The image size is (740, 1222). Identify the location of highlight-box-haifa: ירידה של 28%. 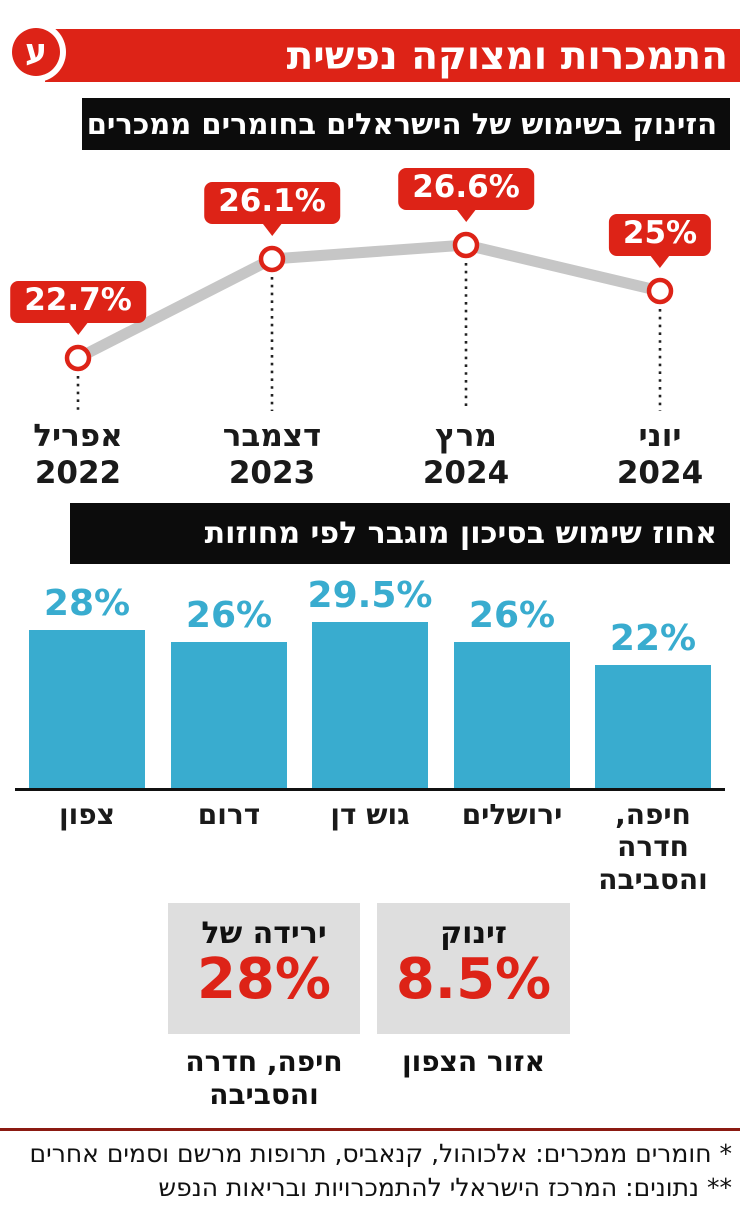
(264, 968).